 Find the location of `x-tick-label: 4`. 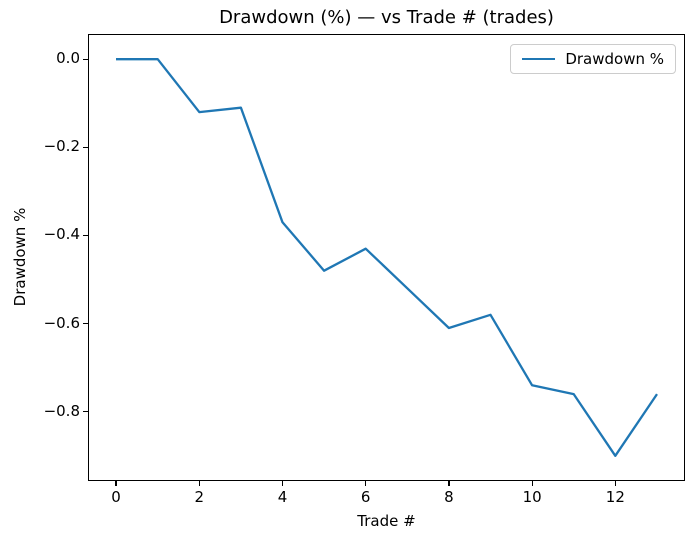

x-tick-label: 4 is located at coordinates (282, 497).